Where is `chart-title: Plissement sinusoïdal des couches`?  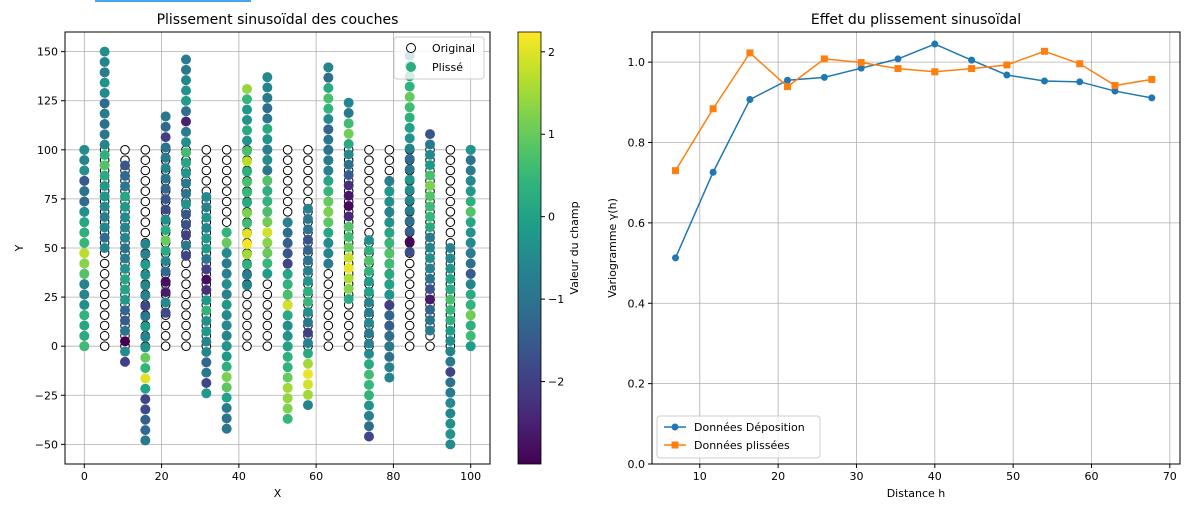
chart-title: Plissement sinusoïdal des couches is located at coordinates (278, 20).